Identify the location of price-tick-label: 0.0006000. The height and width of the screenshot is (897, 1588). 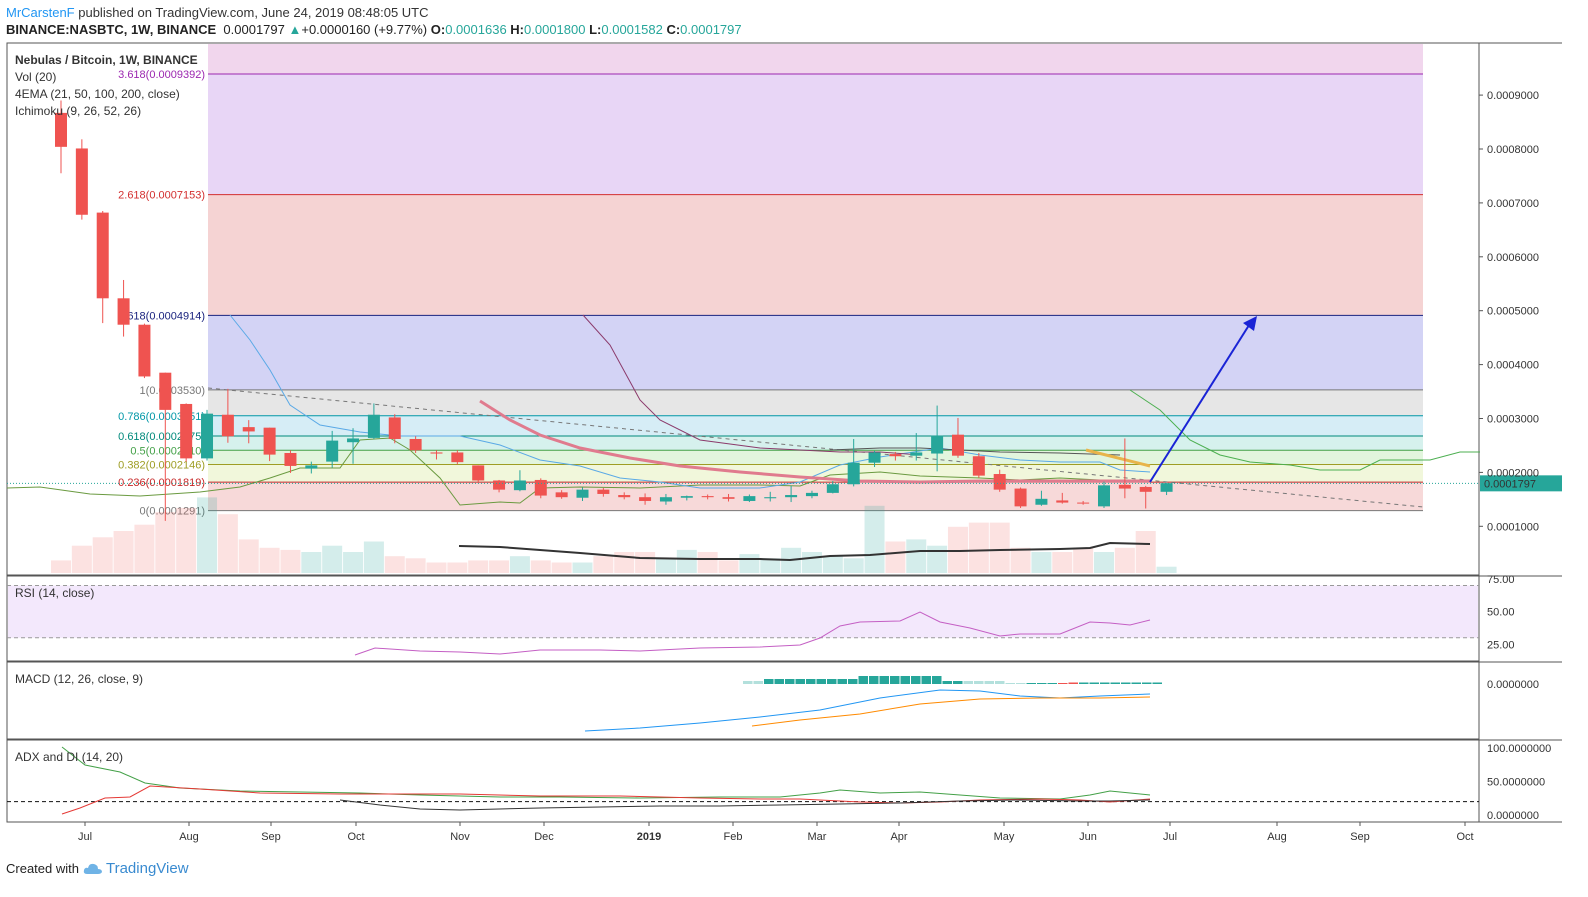
(1513, 258).